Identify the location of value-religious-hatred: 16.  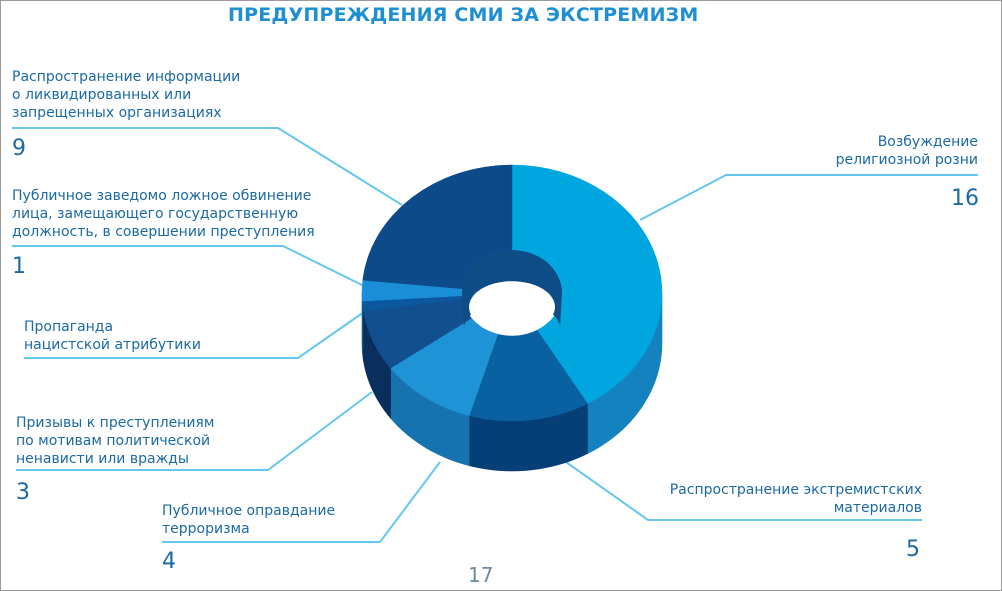
(965, 198).